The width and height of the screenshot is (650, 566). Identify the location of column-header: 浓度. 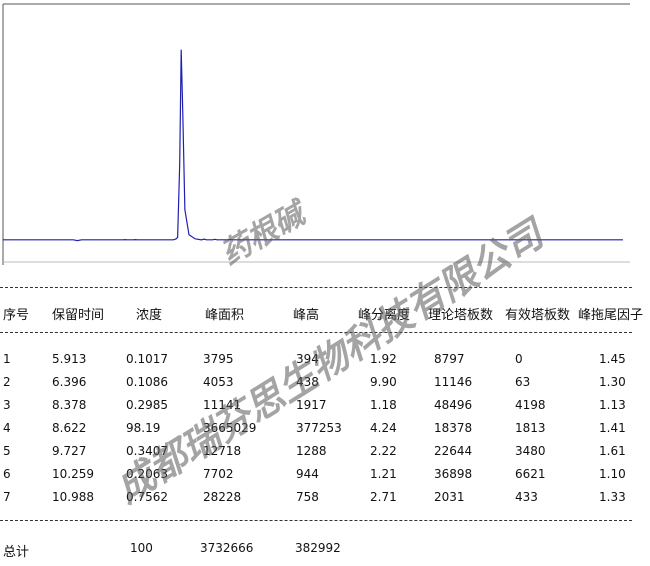
(149, 315).